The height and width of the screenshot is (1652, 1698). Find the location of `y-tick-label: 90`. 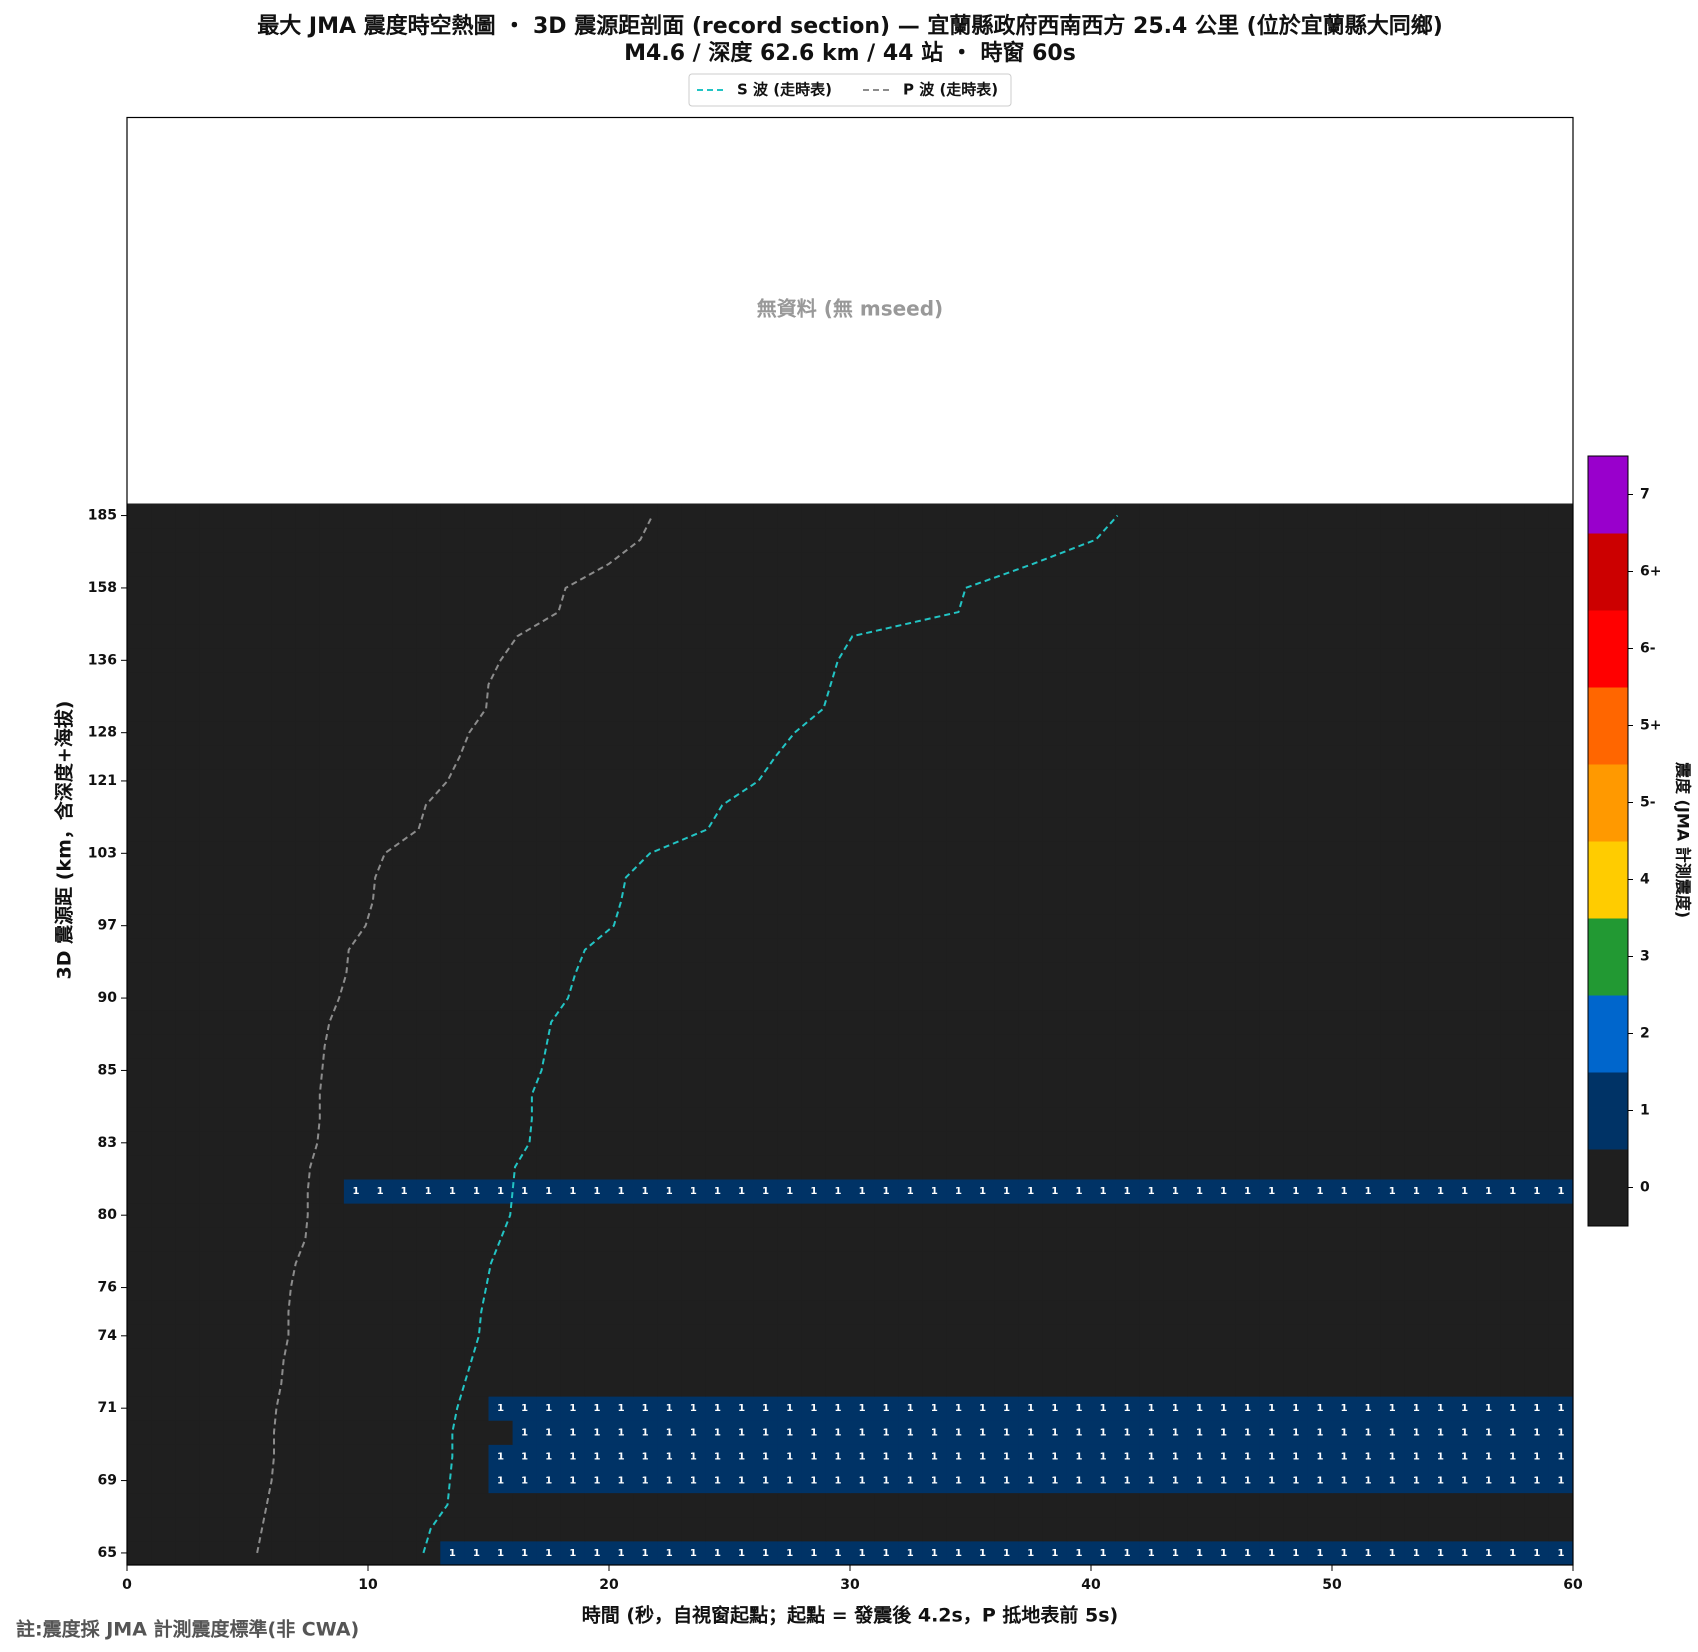

y-tick-label: 90 is located at coordinates (108, 998).